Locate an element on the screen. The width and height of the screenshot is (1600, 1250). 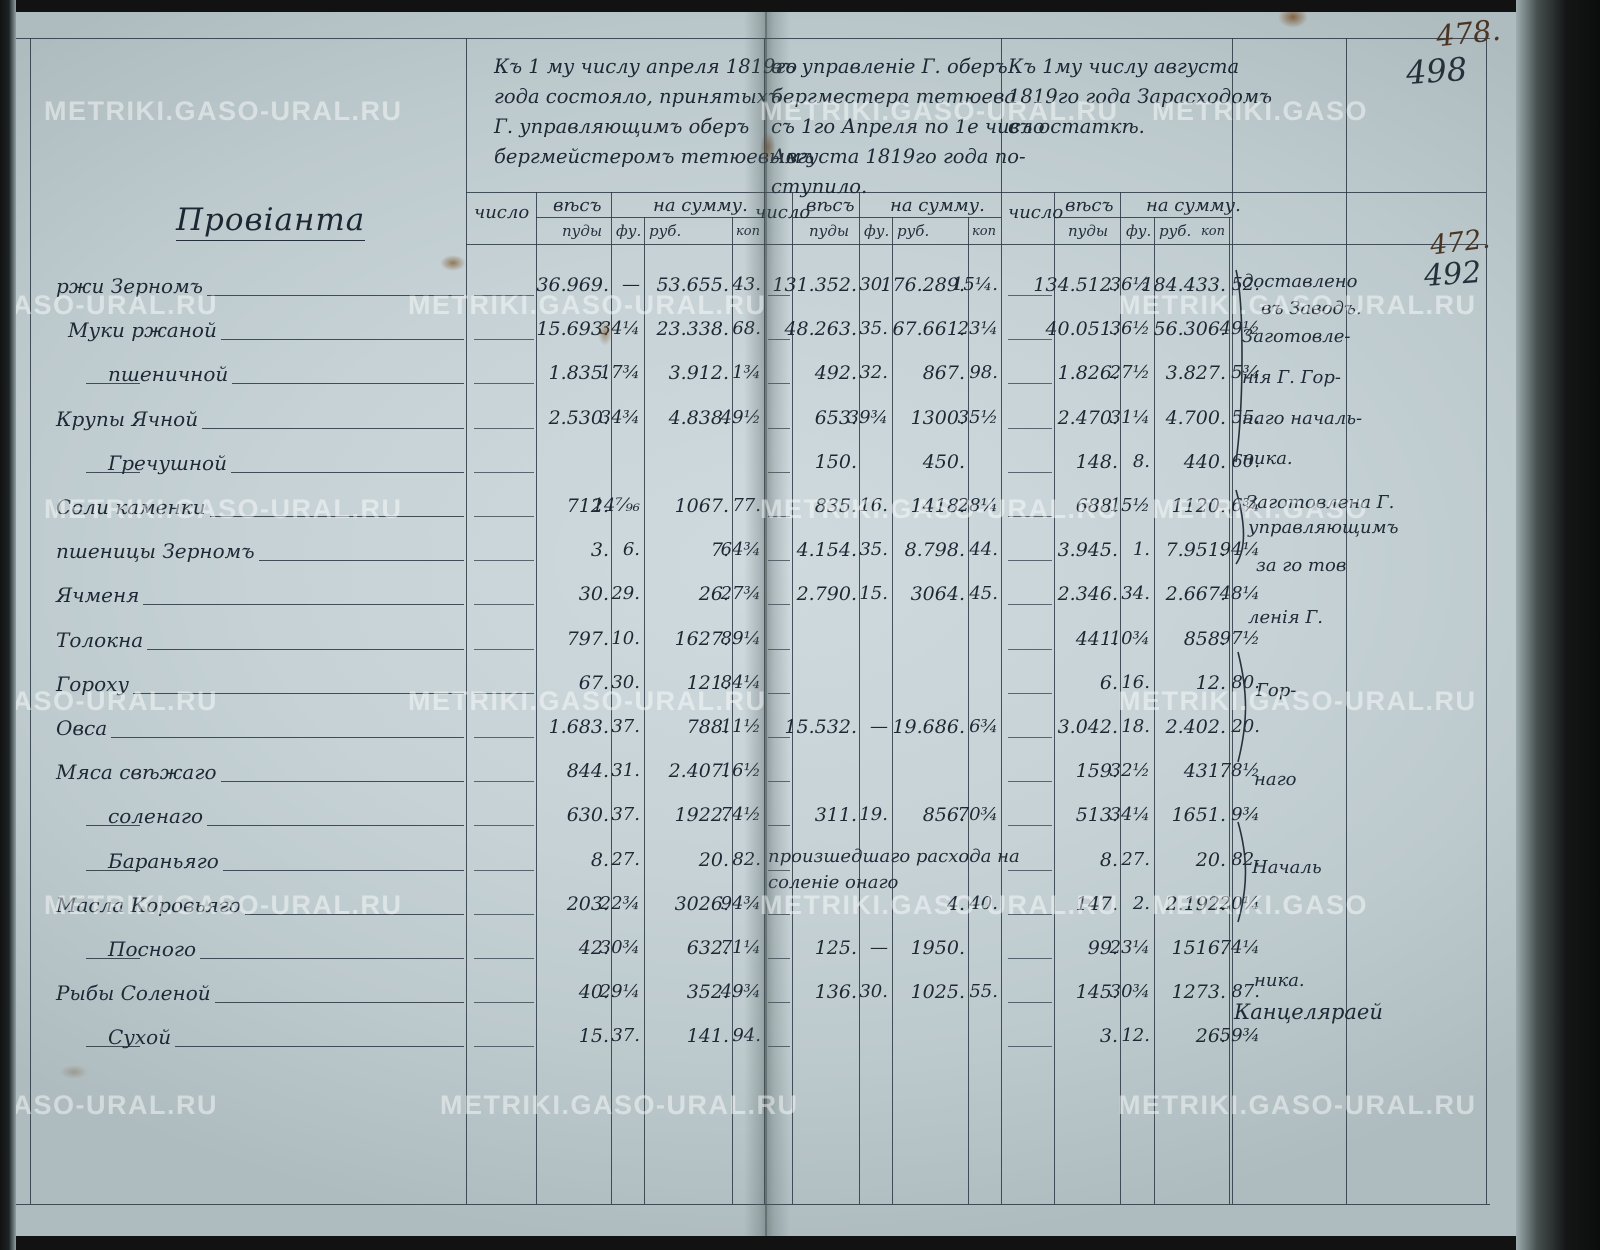
cell-c3-kop: 60. is located at coordinates (1245, 461).